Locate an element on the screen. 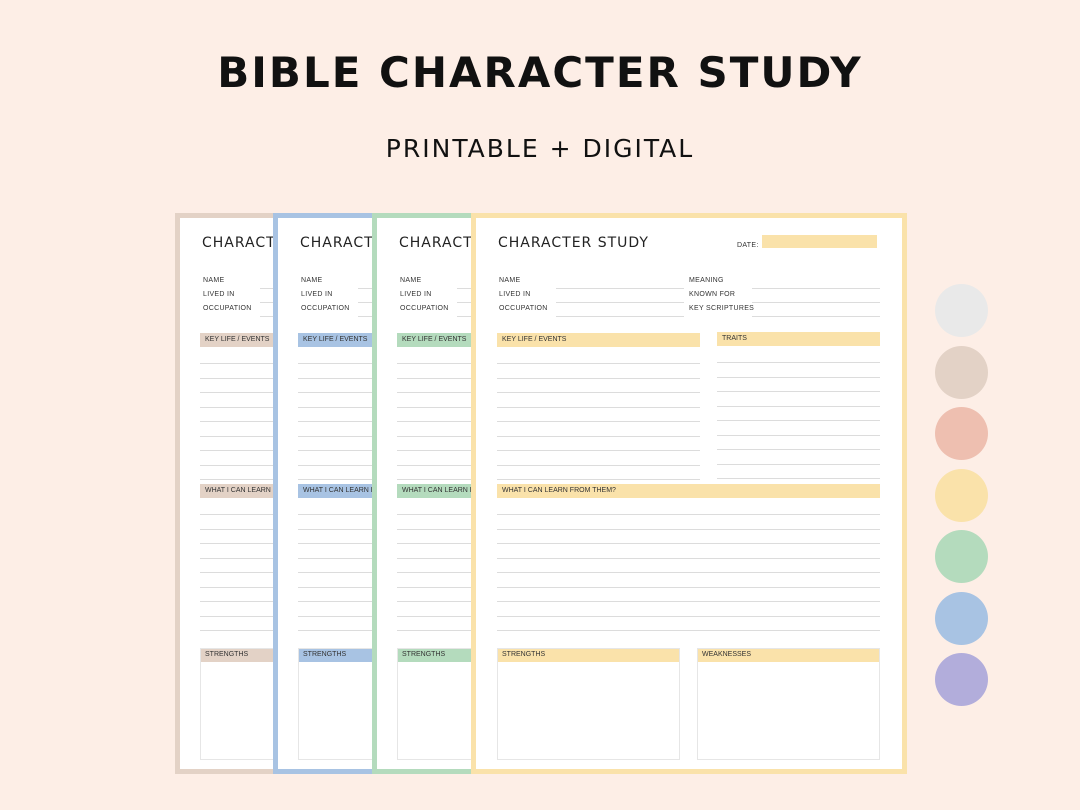 The height and width of the screenshot is (810, 1080). occupation-field-line is located at coordinates (620, 316).